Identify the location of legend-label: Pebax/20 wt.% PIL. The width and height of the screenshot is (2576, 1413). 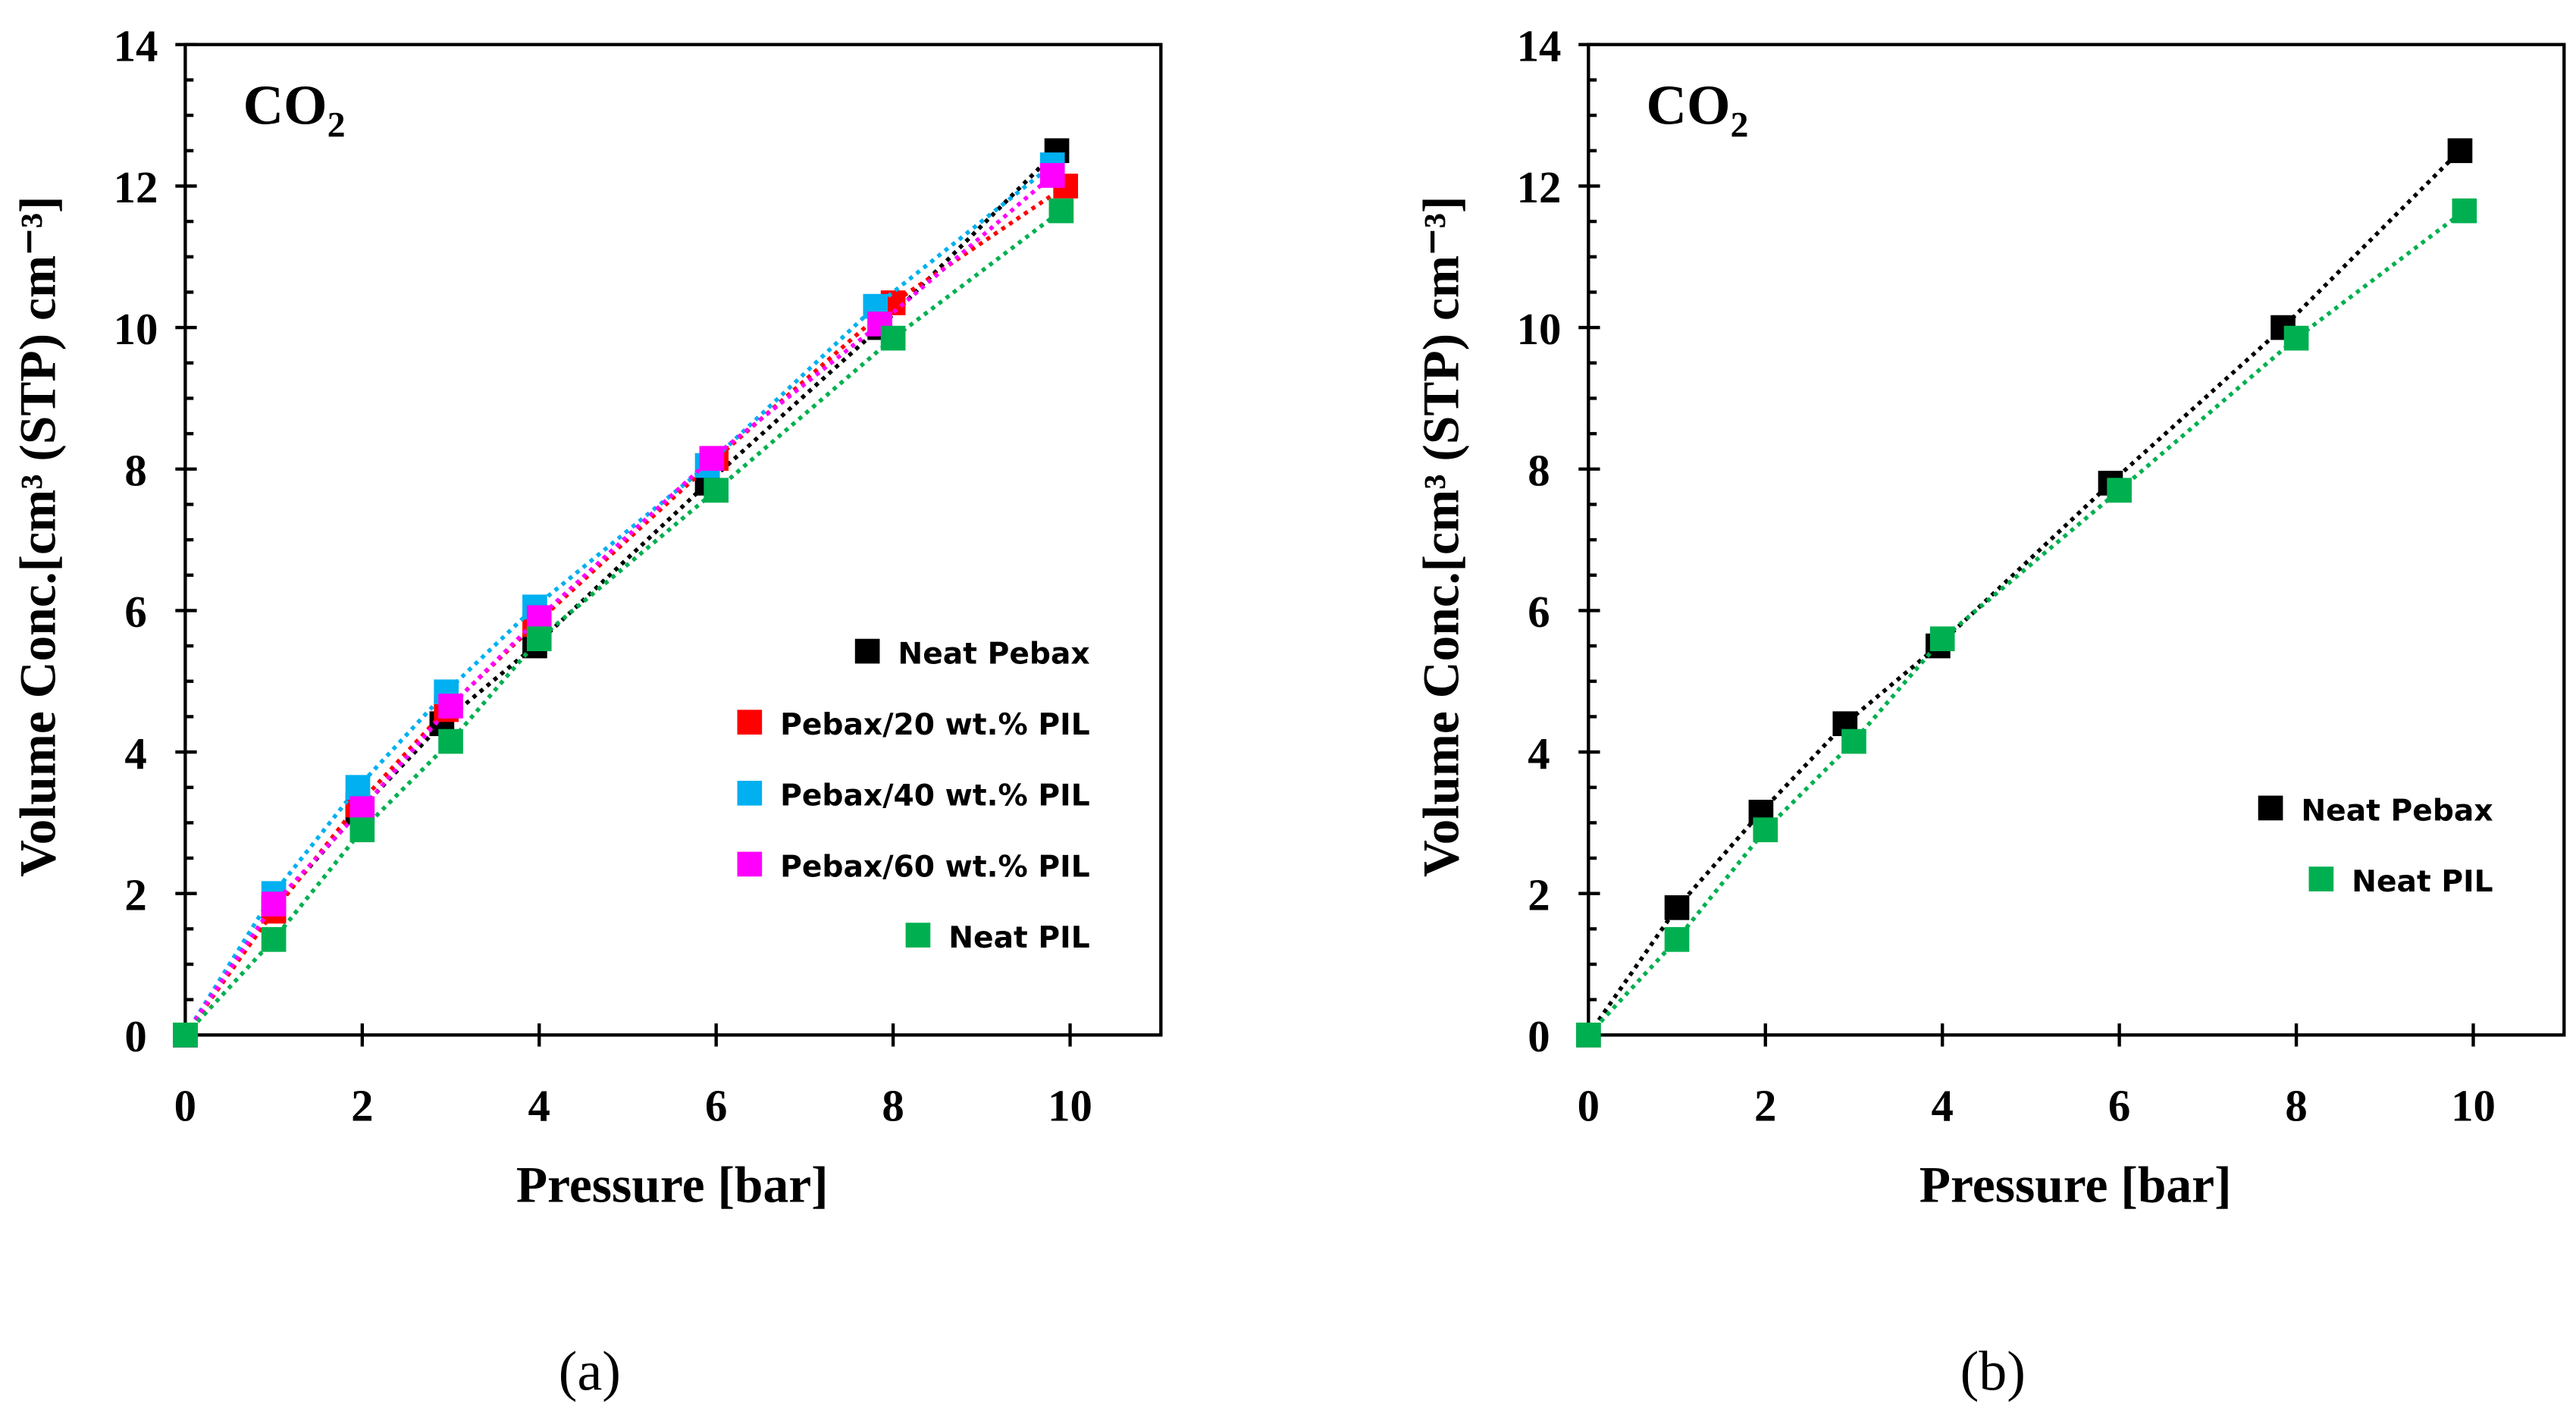
(935, 725).